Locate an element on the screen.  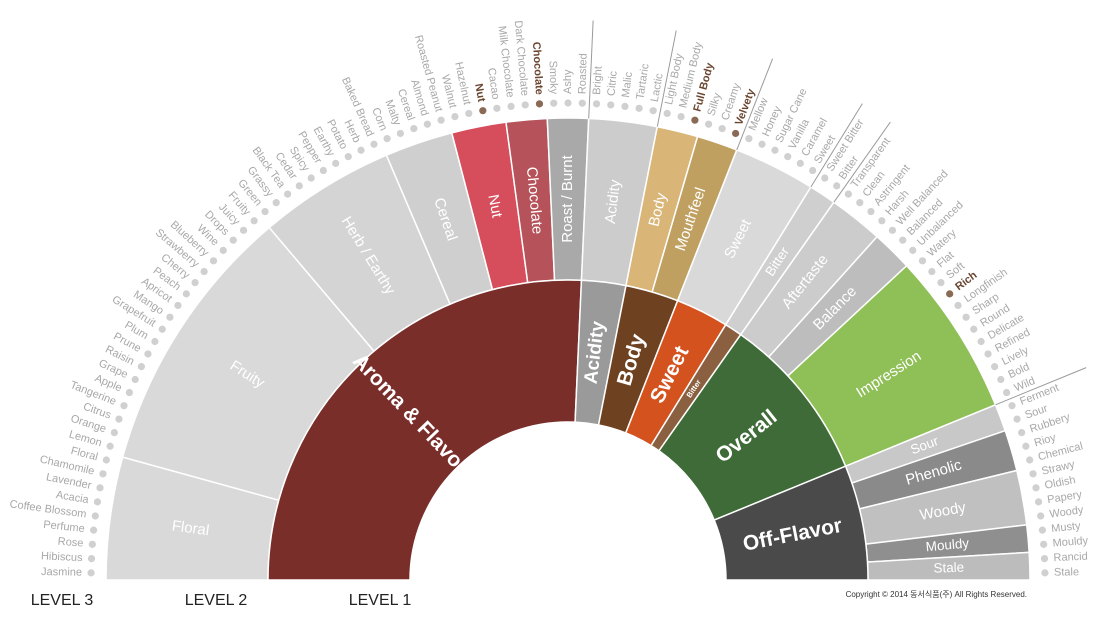
term-label: Smoky is located at coordinates (553, 77).